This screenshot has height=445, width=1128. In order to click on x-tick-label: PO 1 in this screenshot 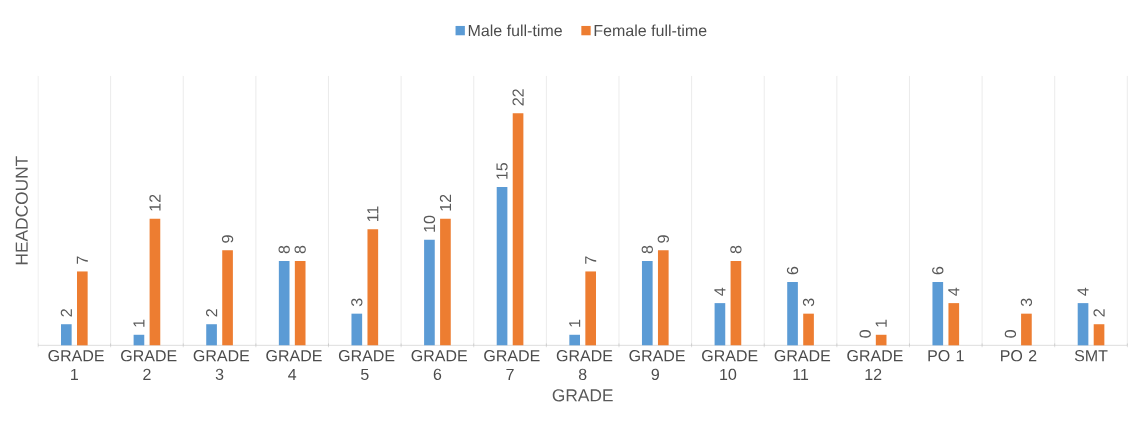, I will do `click(946, 355)`.